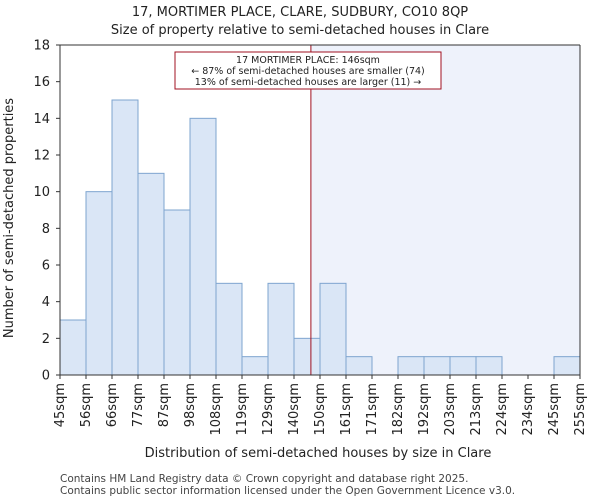  What do you see at coordinates (294, 409) in the screenshot?
I see `x-tick-label: 140sqm` at bounding box center [294, 409].